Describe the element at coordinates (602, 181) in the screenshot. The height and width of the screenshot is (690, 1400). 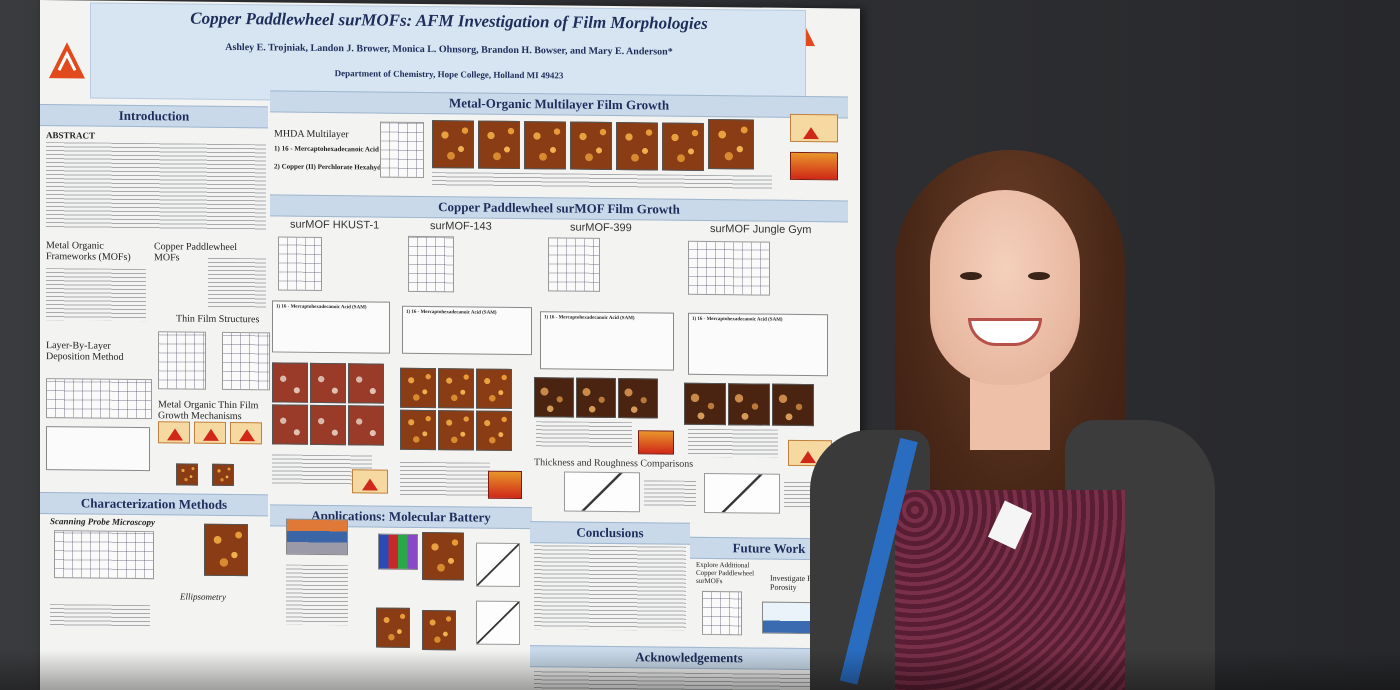
I see `multilayer-caption` at that location.